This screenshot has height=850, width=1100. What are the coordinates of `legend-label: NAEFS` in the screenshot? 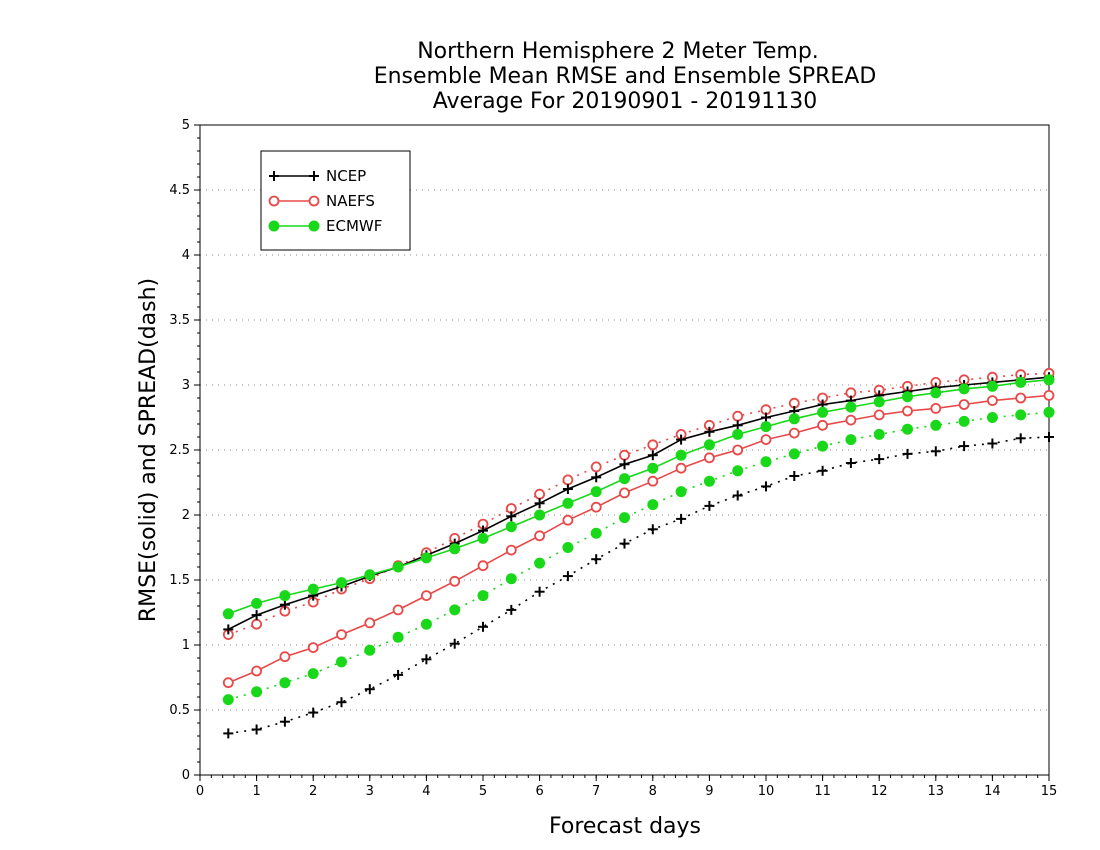 It's located at (350, 201).